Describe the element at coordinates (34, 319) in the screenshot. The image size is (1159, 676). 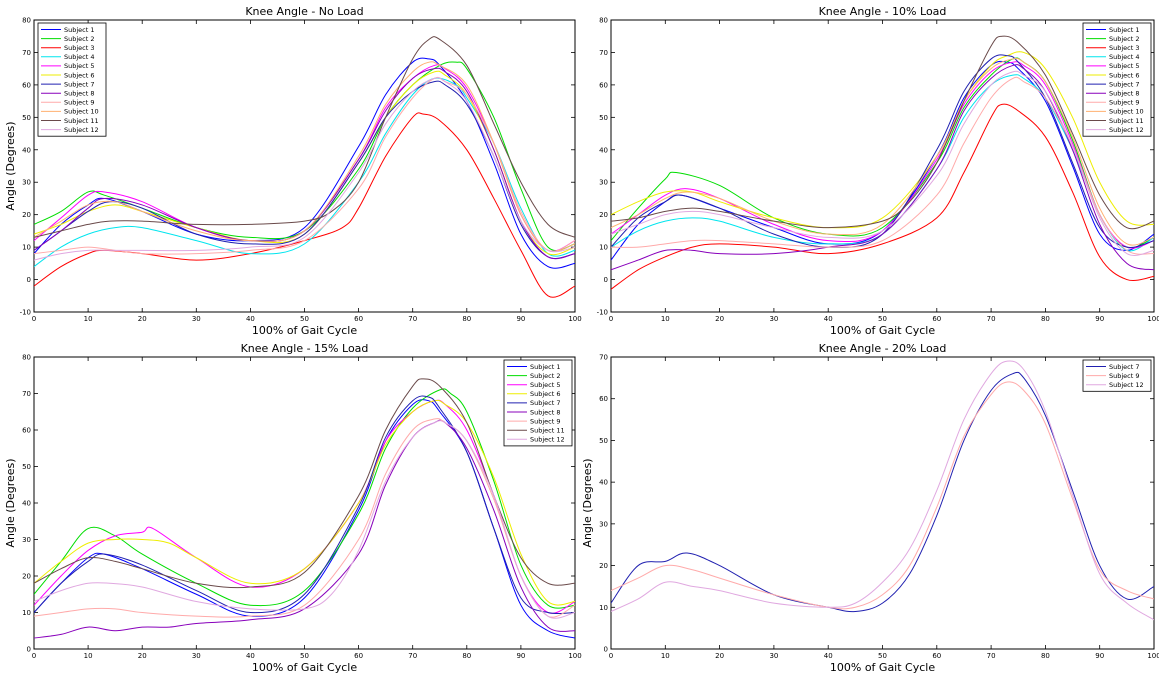
I see `x-tick-label: 0` at that location.